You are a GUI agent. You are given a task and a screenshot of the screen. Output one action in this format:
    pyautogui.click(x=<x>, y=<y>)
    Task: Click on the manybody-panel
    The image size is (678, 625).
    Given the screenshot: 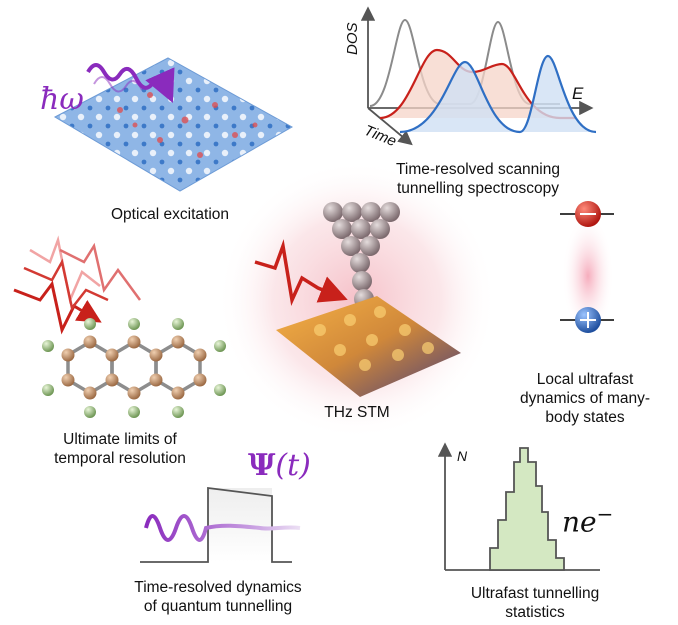 What is the action you would take?
    pyautogui.click(x=587, y=269)
    